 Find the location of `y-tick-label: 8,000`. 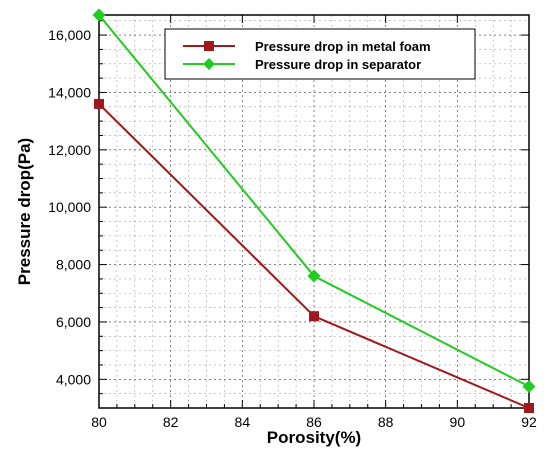

y-tick-label: 8,000 is located at coordinates (73, 265).